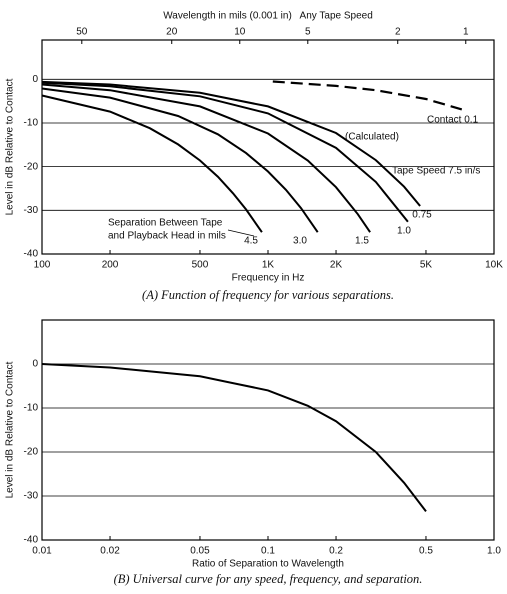 The image size is (507, 594). I want to click on x-tick-label: 500, so click(200, 265).